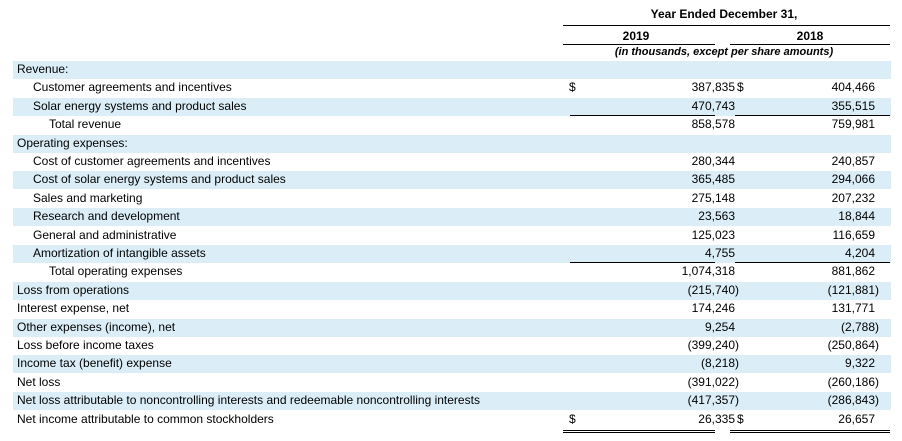 Image resolution: width=902 pixels, height=441 pixels. I want to click on value-2018: 4,204, so click(859, 253).